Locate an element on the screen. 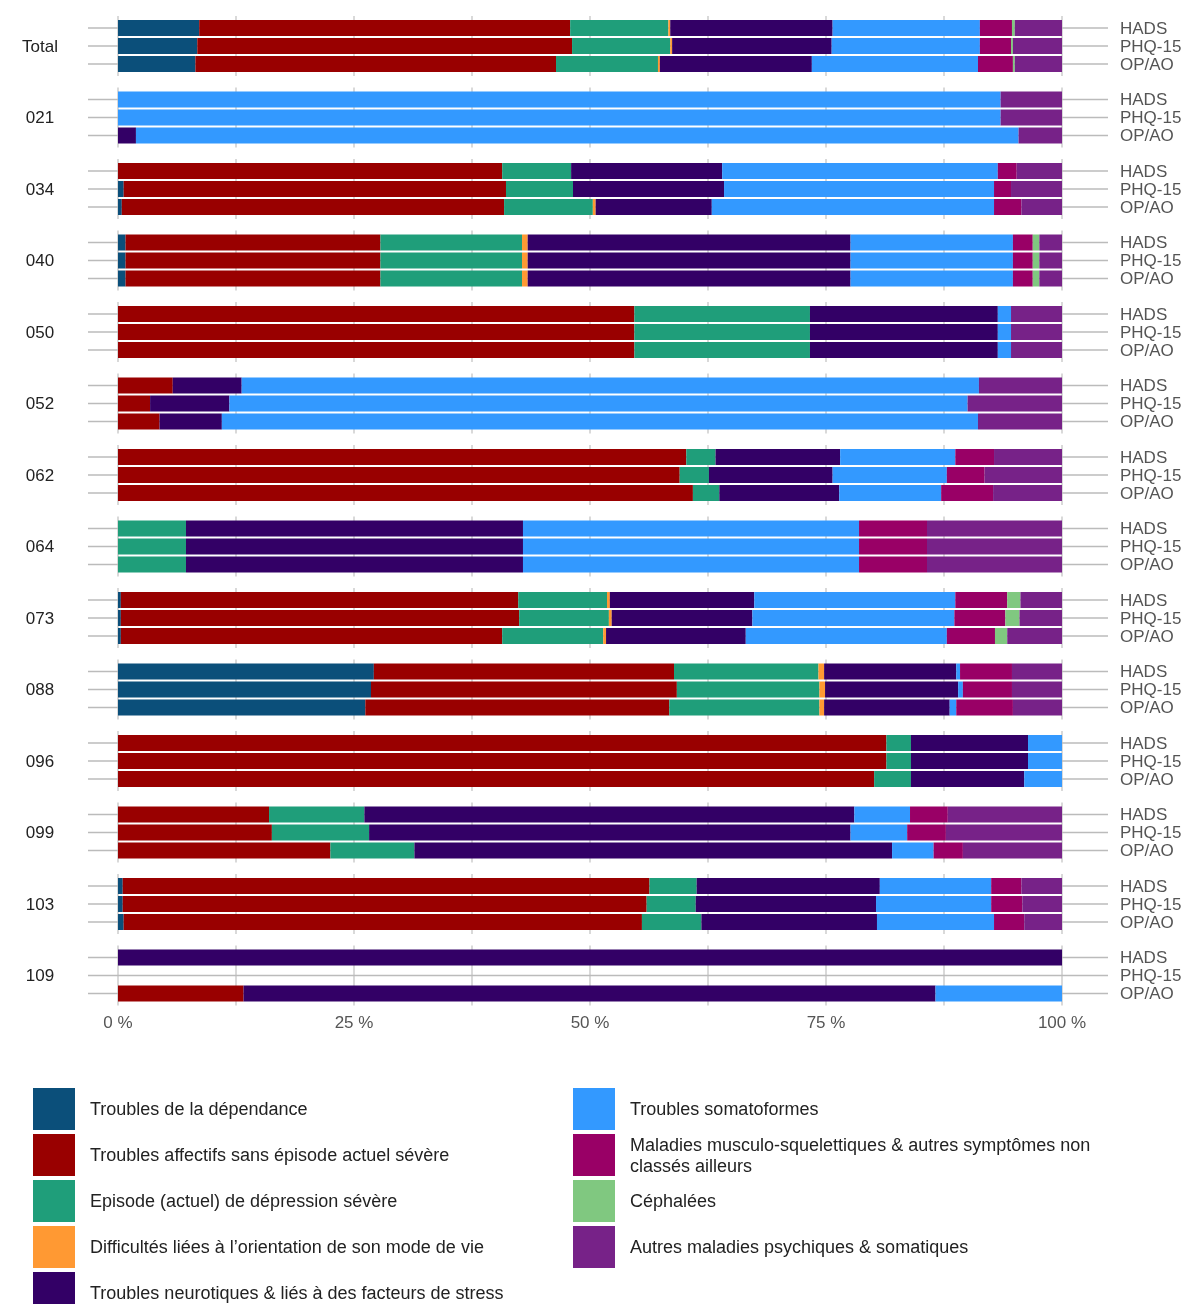 The width and height of the screenshot is (1190, 1304). text: 073 is located at coordinates (40, 618).